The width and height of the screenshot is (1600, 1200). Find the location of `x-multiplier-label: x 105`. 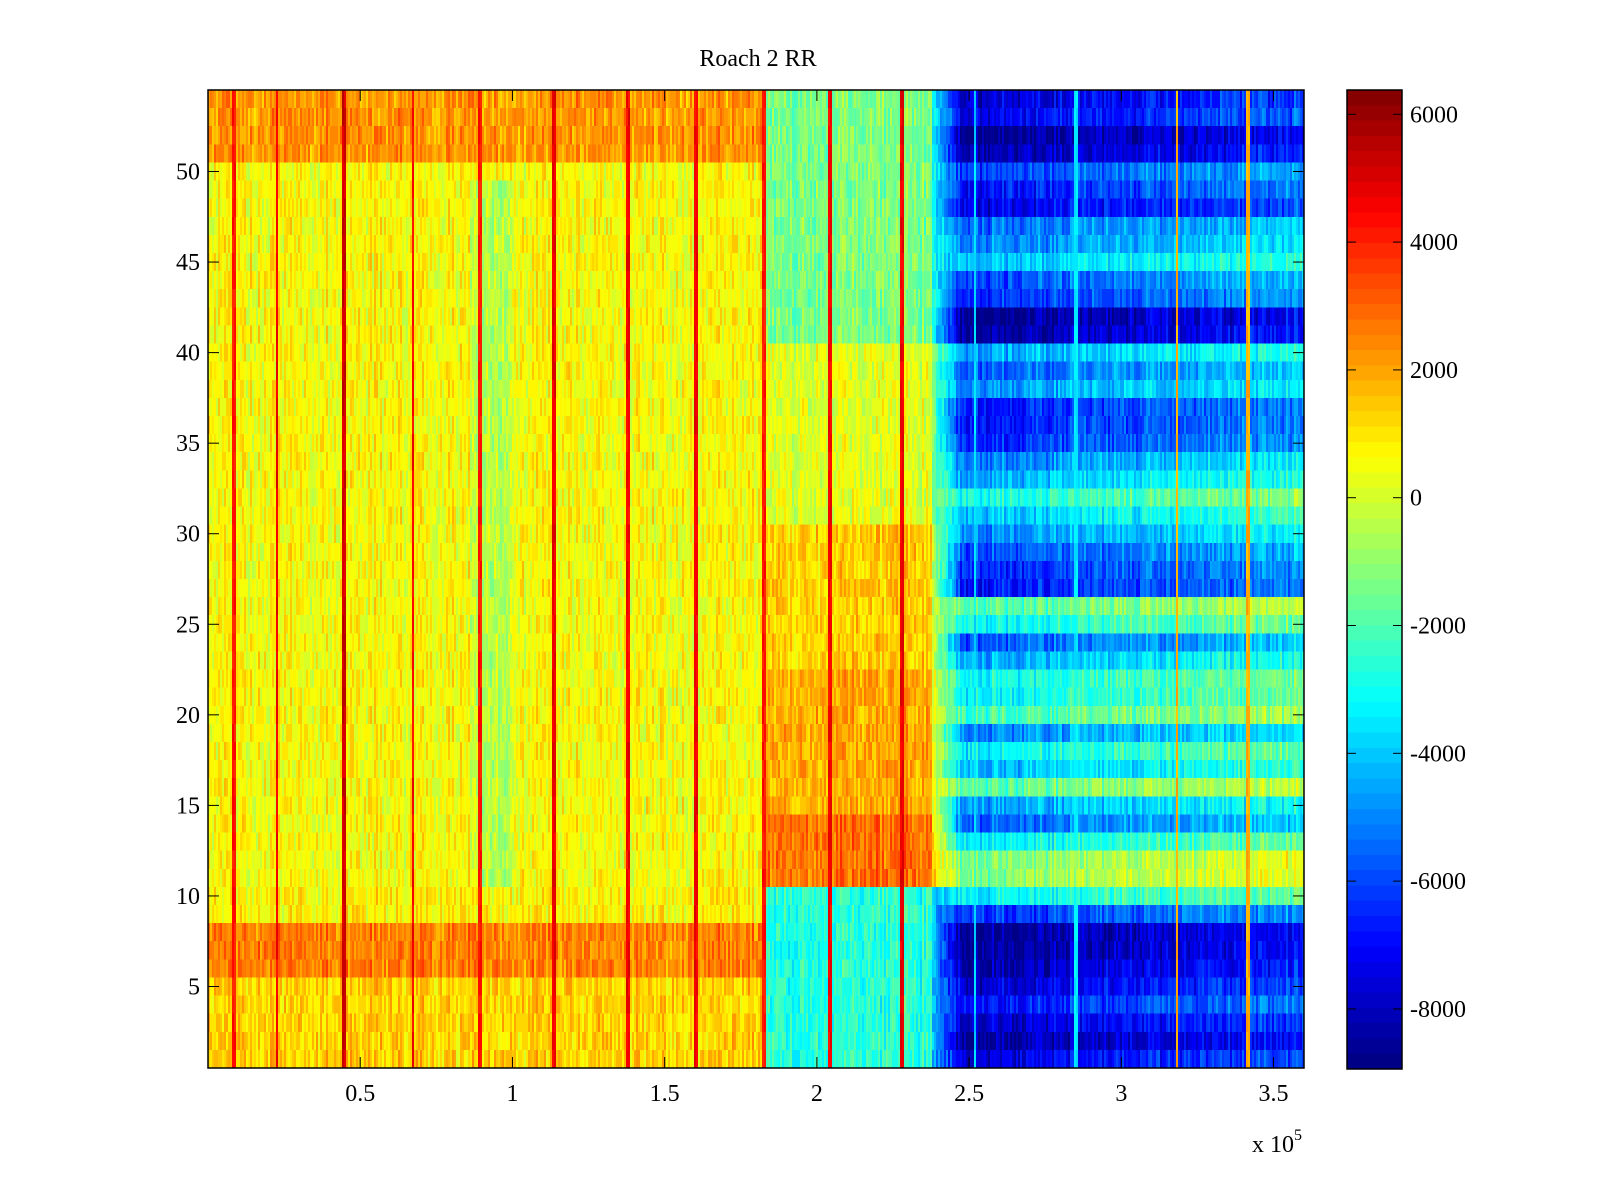

x-multiplier-label: x 105 is located at coordinates (1277, 1142).